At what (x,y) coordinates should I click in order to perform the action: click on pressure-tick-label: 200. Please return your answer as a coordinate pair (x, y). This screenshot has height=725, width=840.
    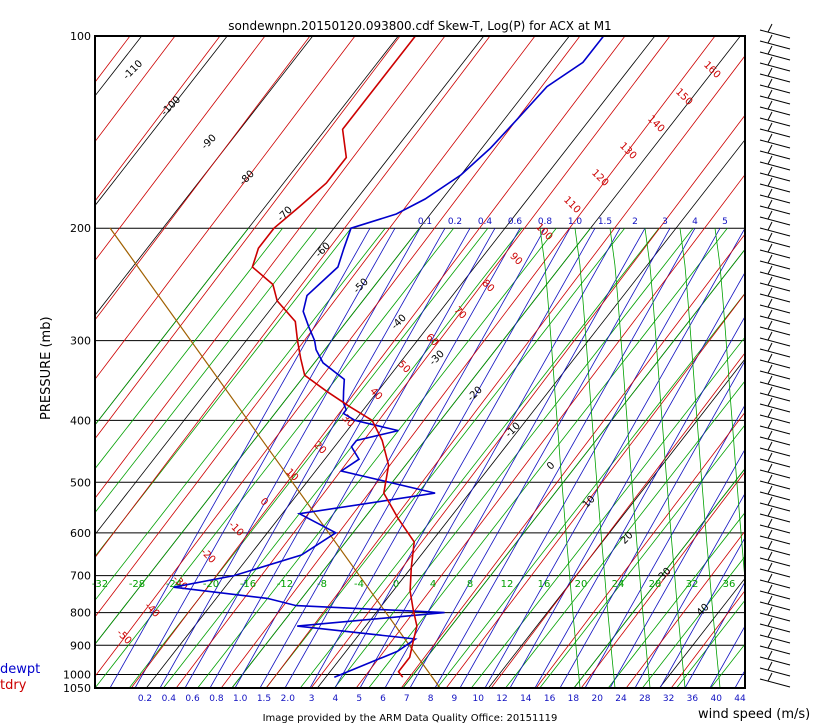
    Looking at the image, I should click on (80, 228).